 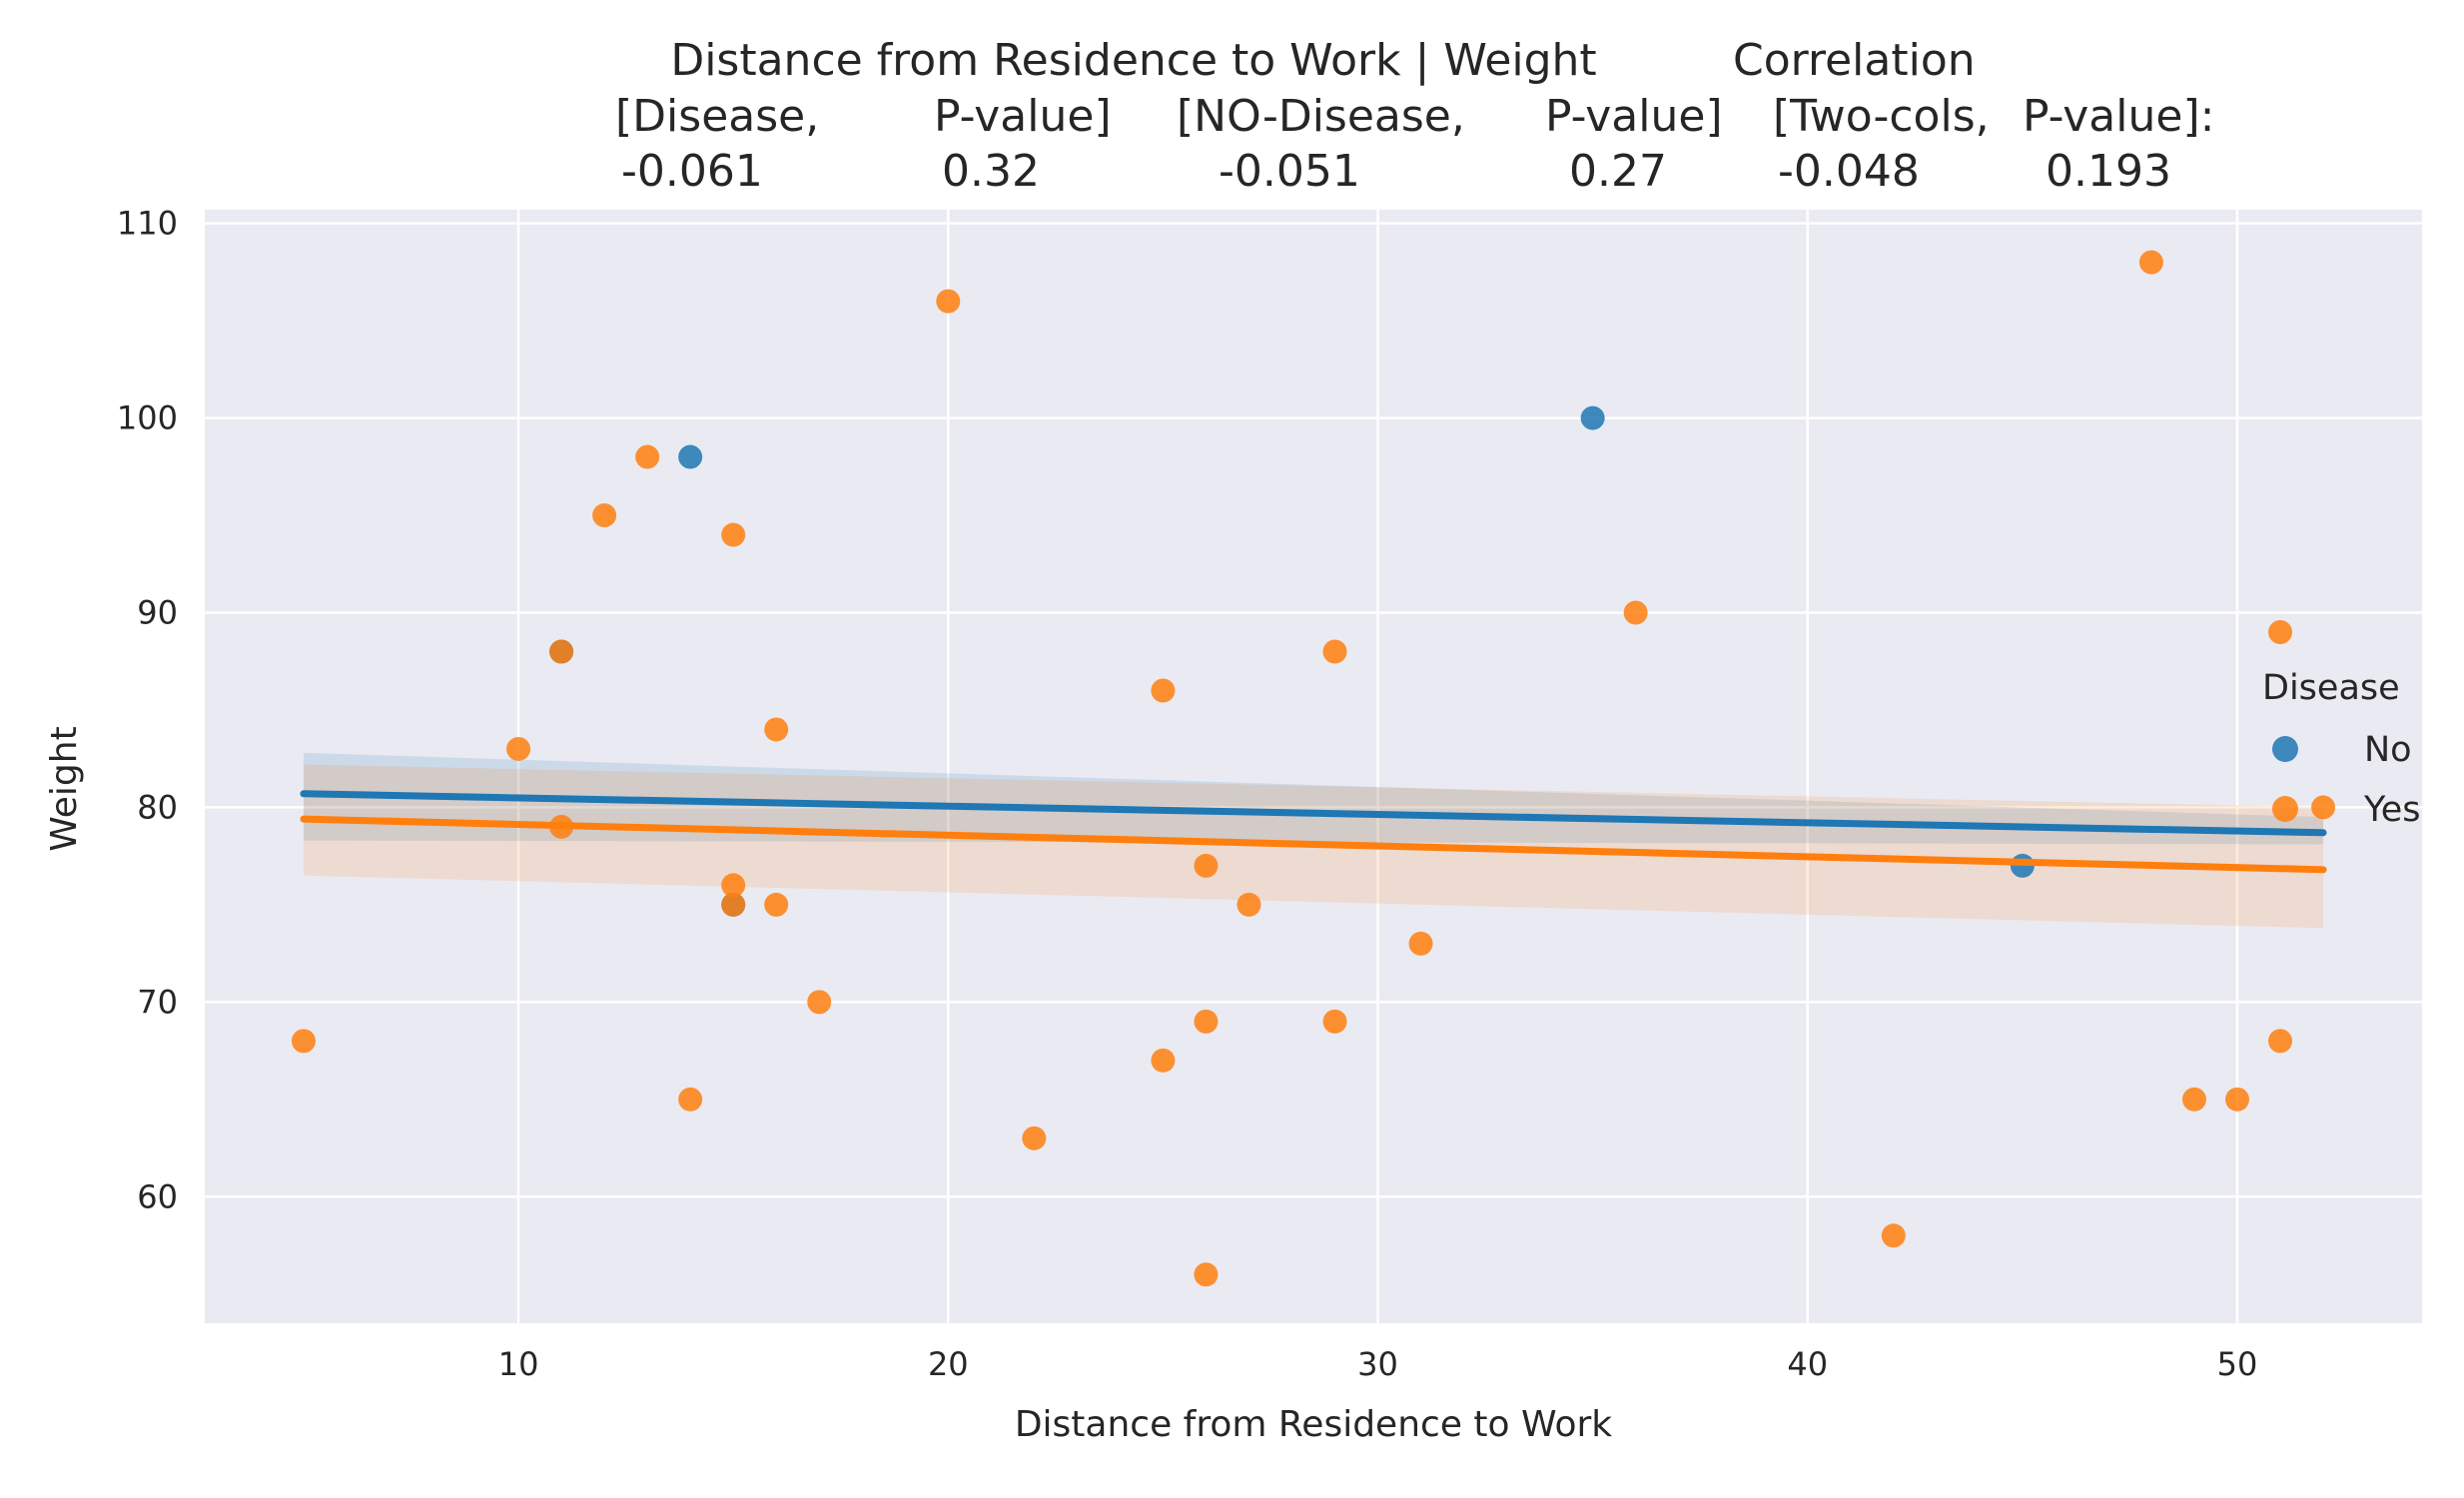 I want to click on y-tick-label: 100, so click(x=148, y=418).